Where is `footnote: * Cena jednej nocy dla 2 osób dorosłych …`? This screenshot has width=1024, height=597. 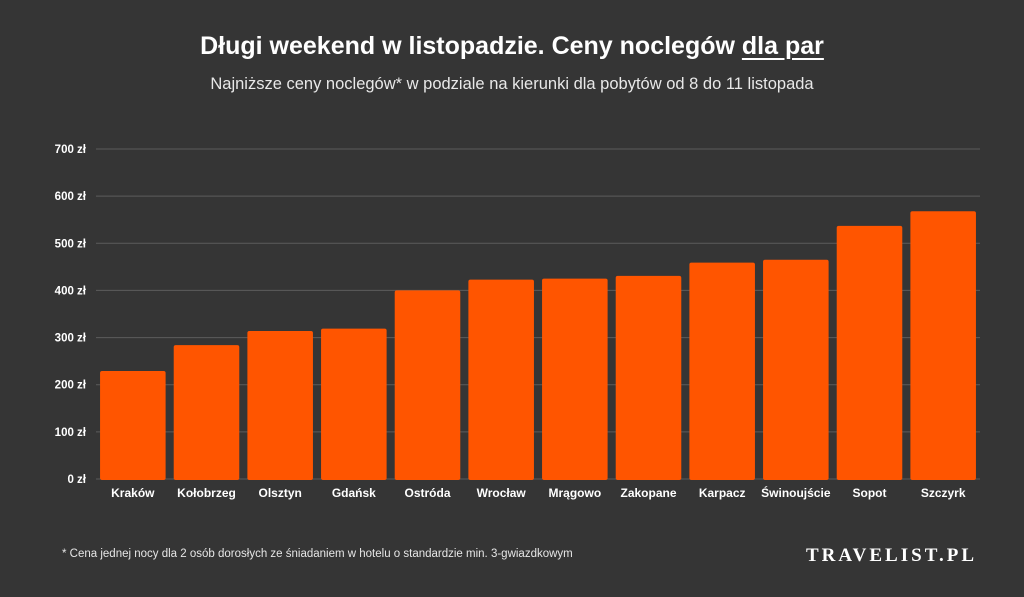
footnote: * Cena jednej nocy dla 2 osób dorosłych … is located at coordinates (317, 554).